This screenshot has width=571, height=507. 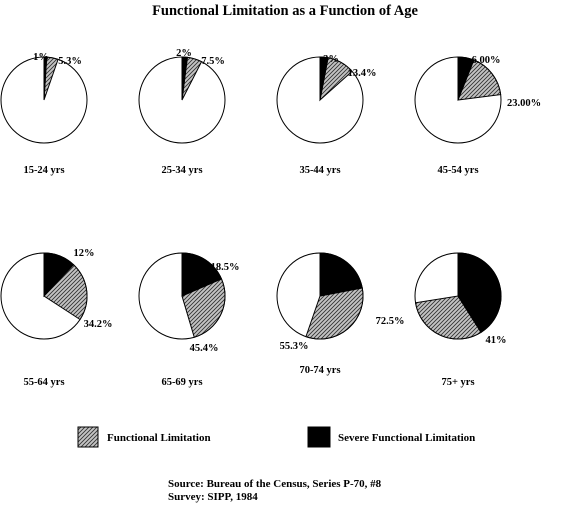 I want to click on data-label-severe: 3%, so click(x=331, y=59).